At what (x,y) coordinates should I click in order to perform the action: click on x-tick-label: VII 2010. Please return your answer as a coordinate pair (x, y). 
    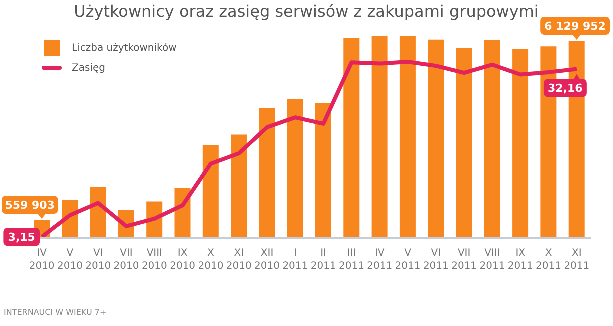
    Looking at the image, I should click on (127, 260).